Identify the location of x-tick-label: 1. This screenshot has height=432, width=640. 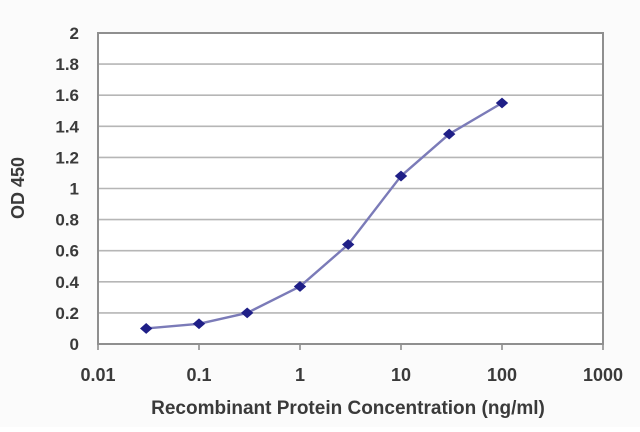
(300, 375).